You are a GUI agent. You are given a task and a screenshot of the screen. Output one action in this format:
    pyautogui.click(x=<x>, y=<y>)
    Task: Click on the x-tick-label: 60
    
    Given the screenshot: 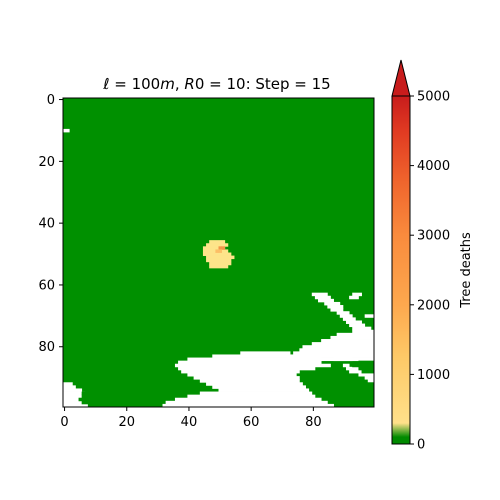 What is the action you would take?
    pyautogui.click(x=251, y=422)
    